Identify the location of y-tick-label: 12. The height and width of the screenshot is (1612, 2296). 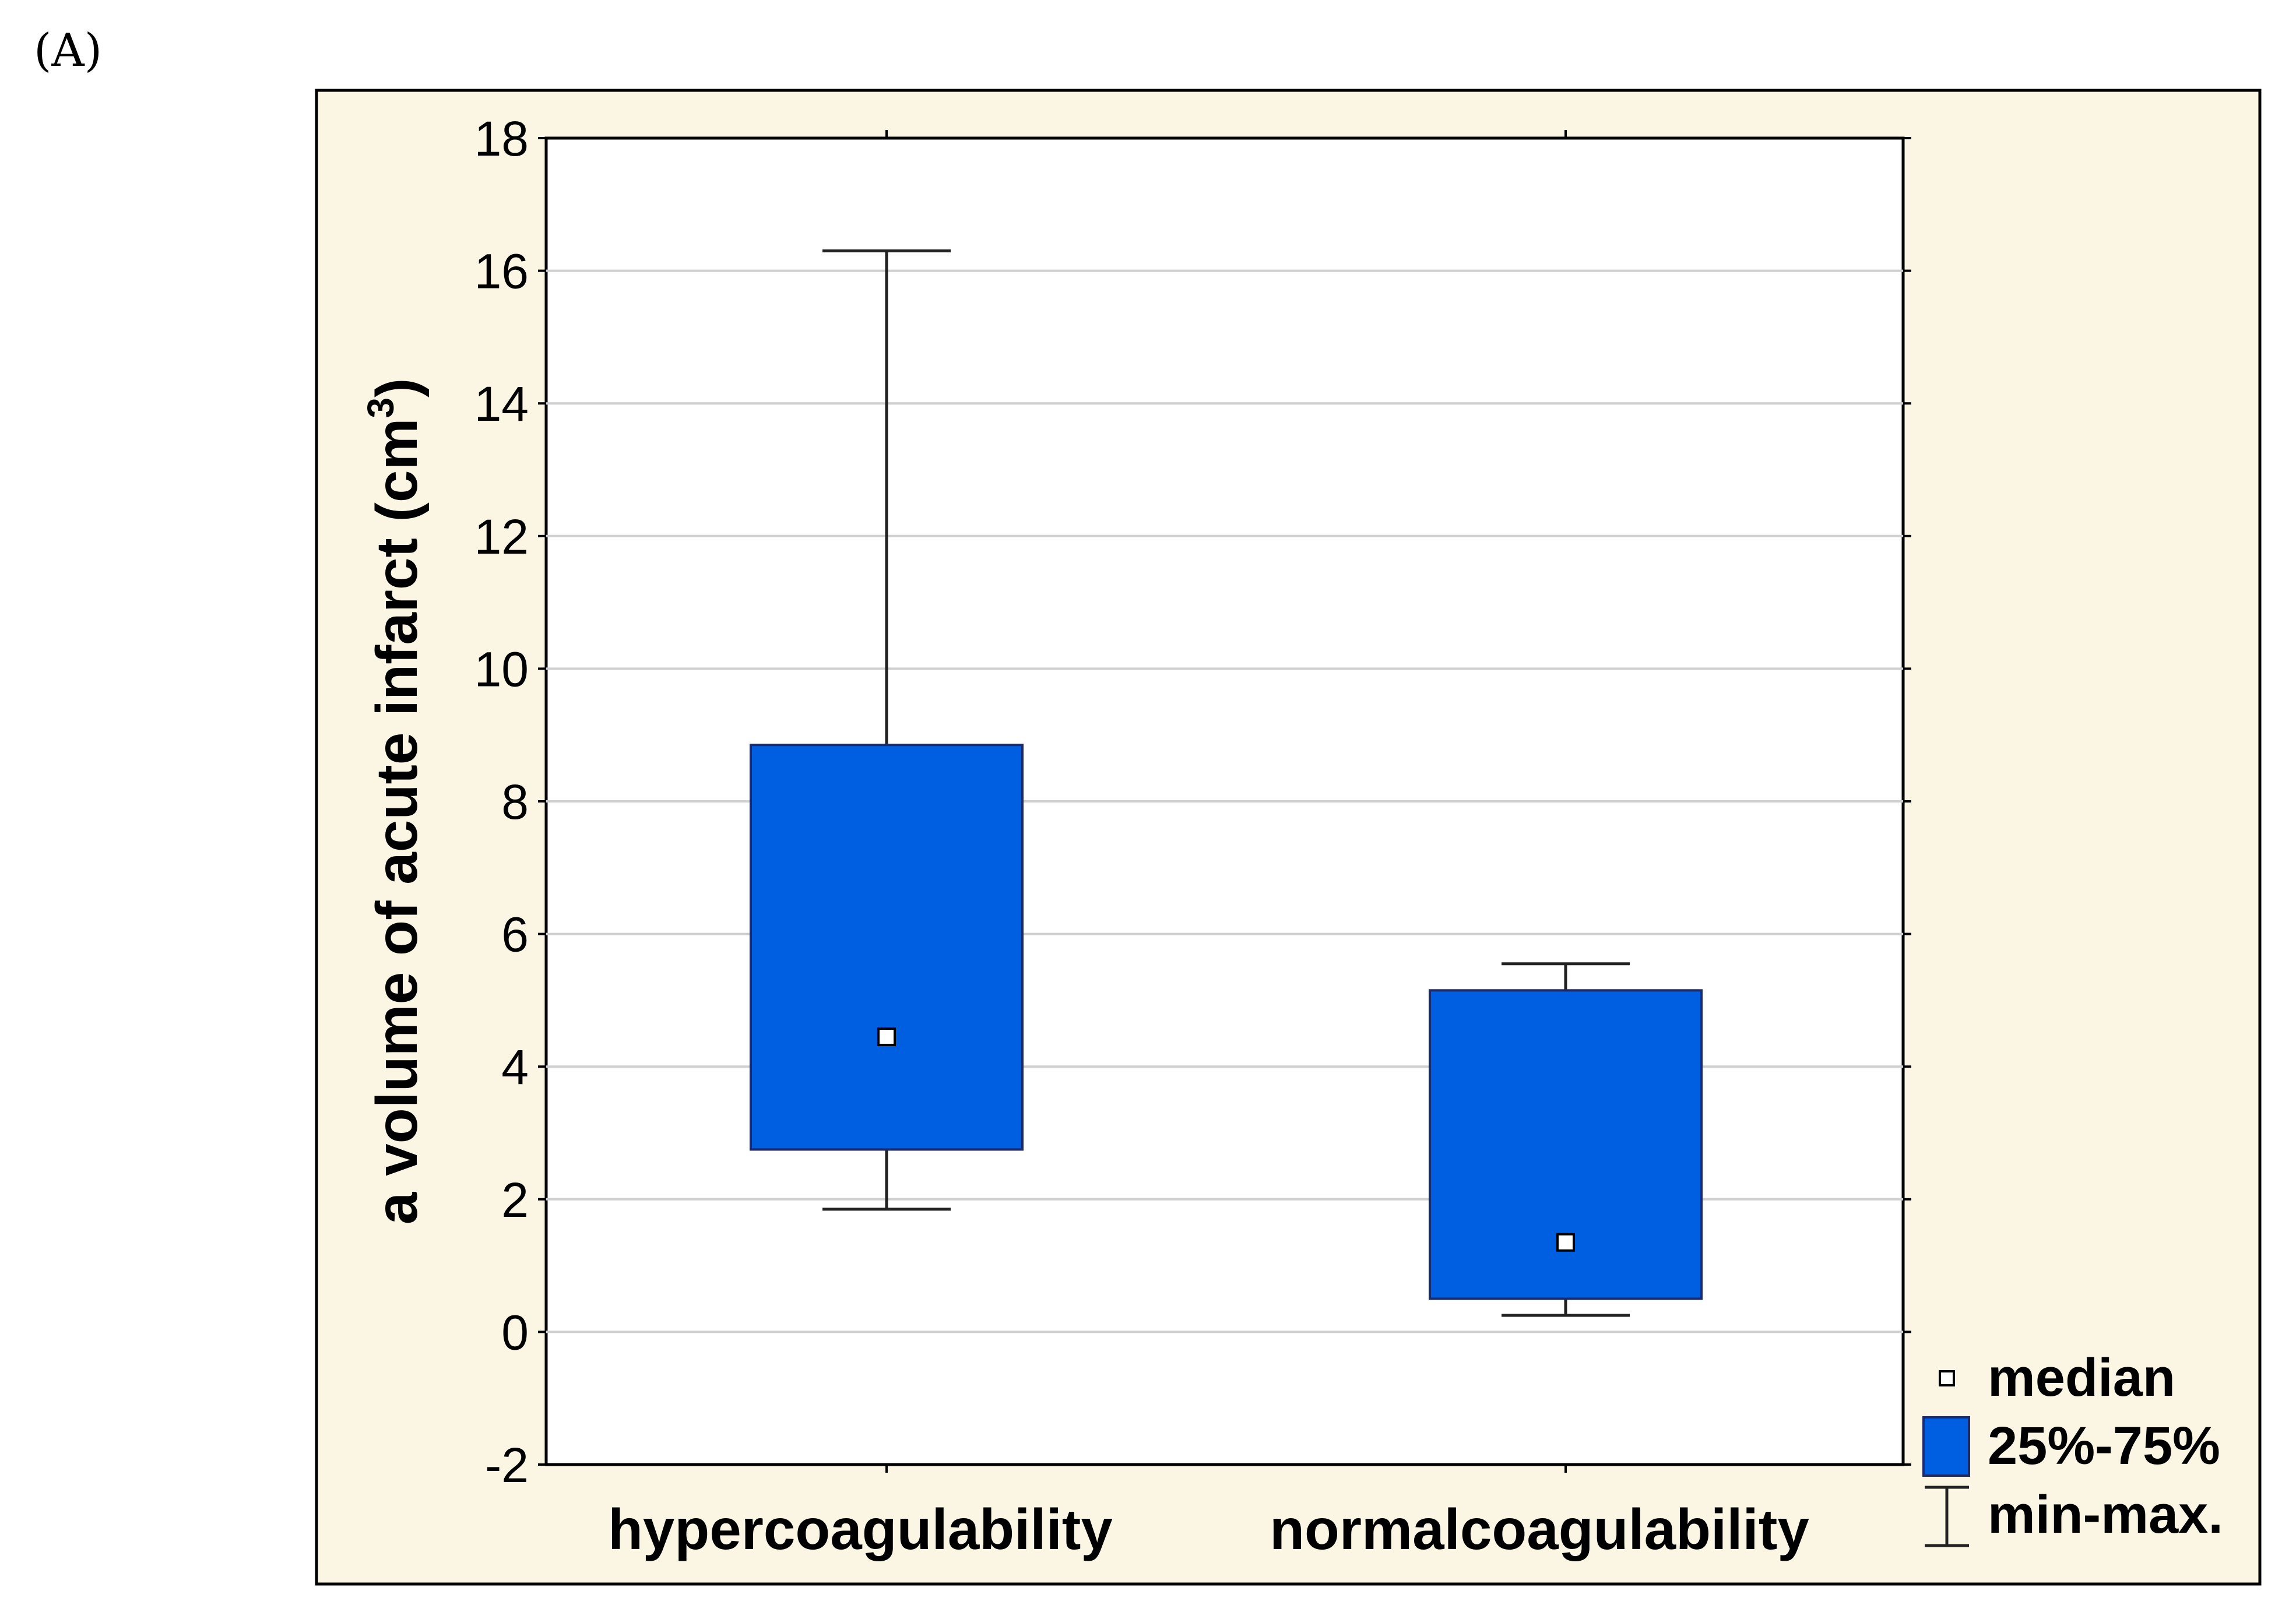
(501, 536).